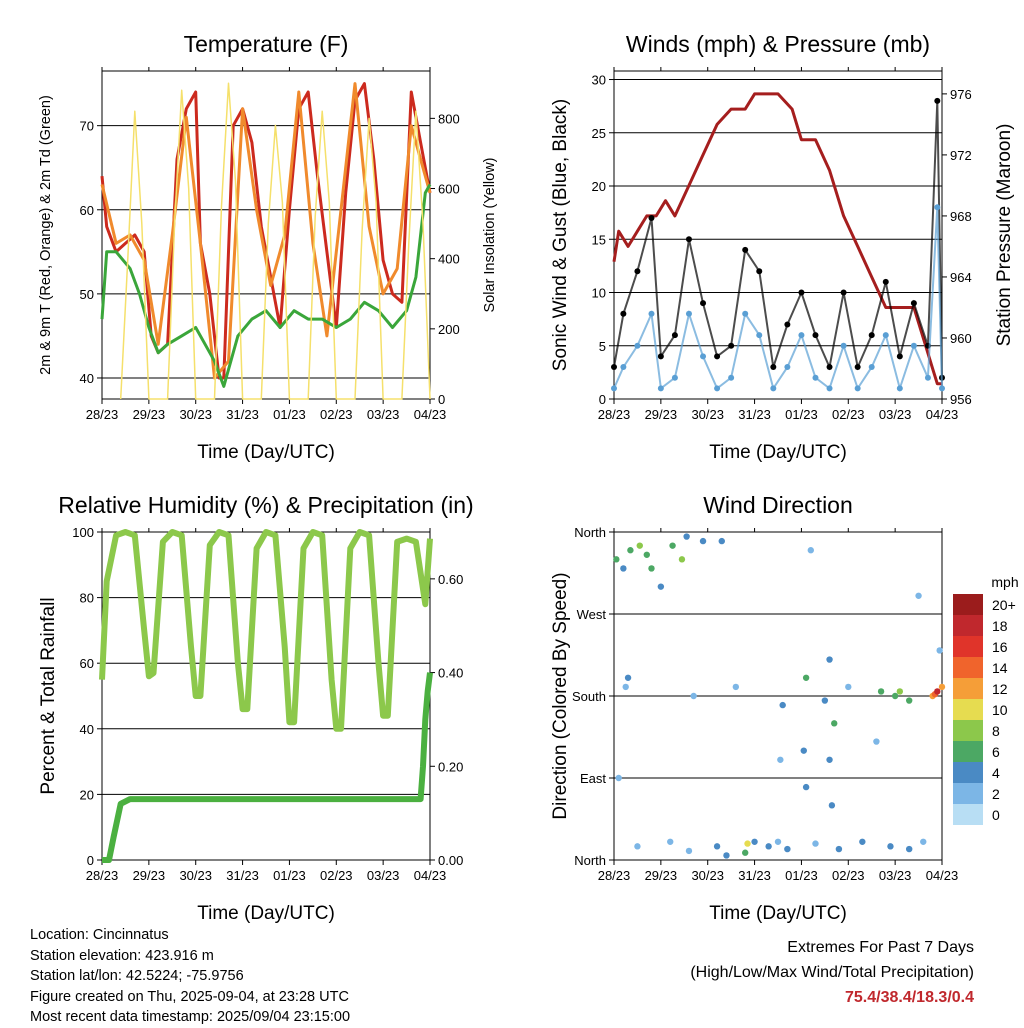 The height and width of the screenshot is (1028, 1024). I want to click on plot-frame, so click(266, 235).